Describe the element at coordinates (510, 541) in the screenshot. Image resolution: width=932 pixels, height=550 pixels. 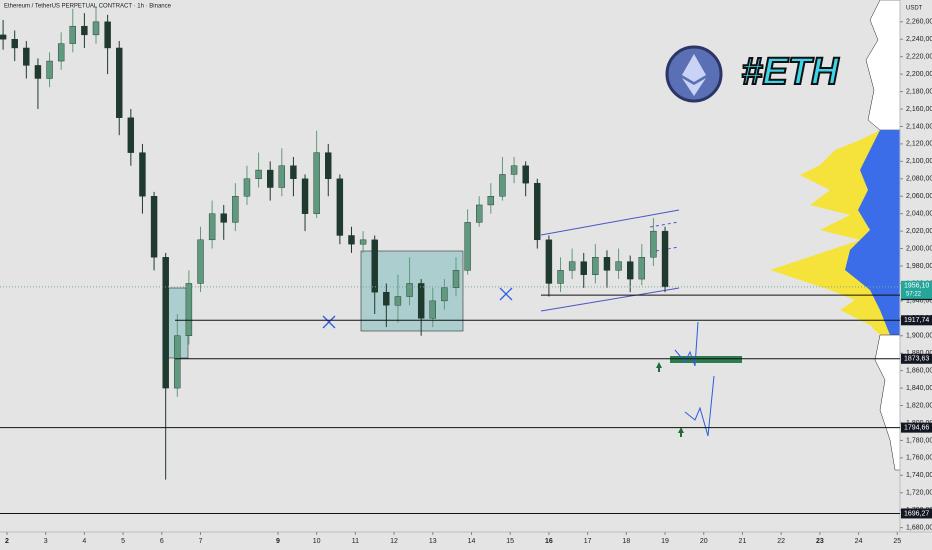
I see `x-tick-label: 15` at that location.